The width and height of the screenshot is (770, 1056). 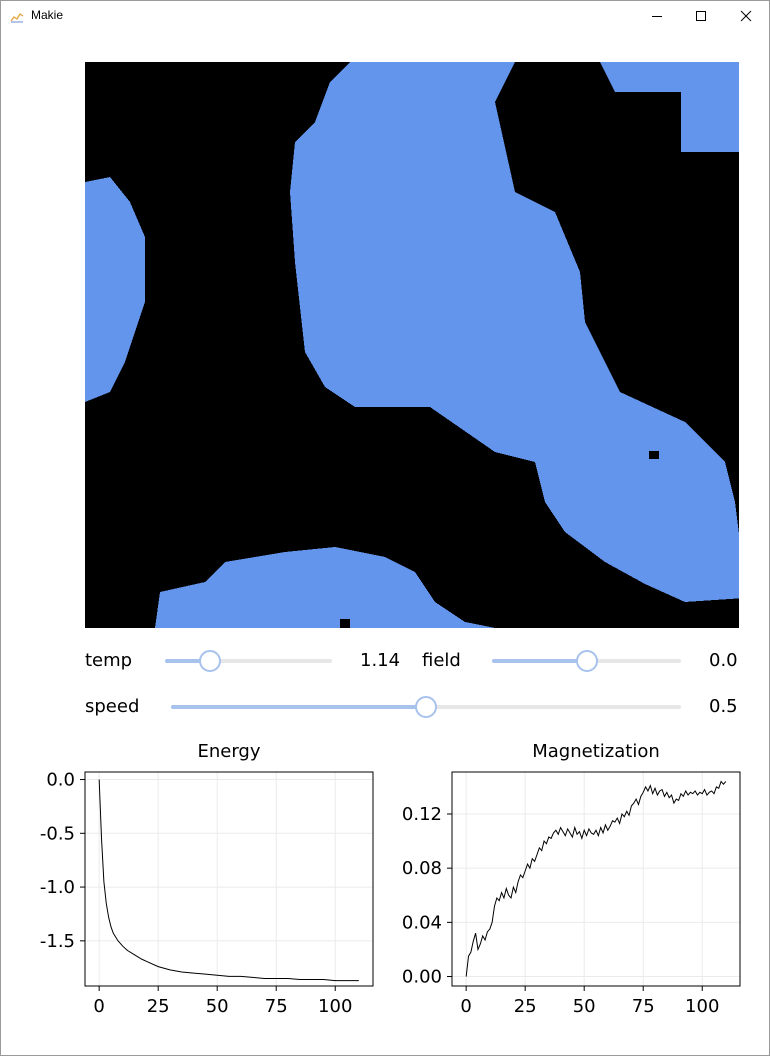 What do you see at coordinates (380, 660) in the screenshot?
I see `temp-value: 1.14` at bounding box center [380, 660].